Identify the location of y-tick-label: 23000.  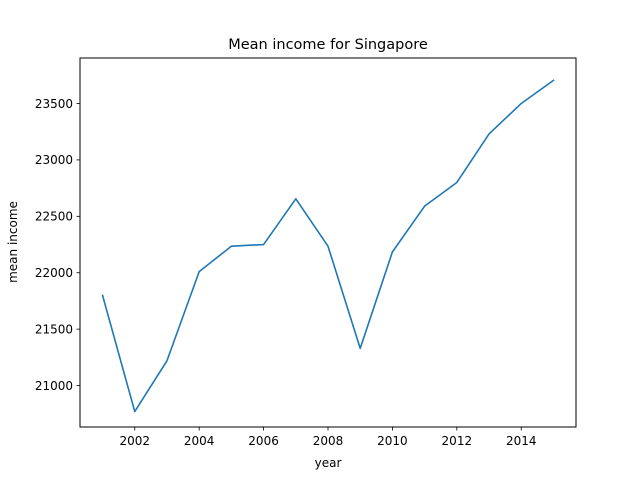
(54, 160).